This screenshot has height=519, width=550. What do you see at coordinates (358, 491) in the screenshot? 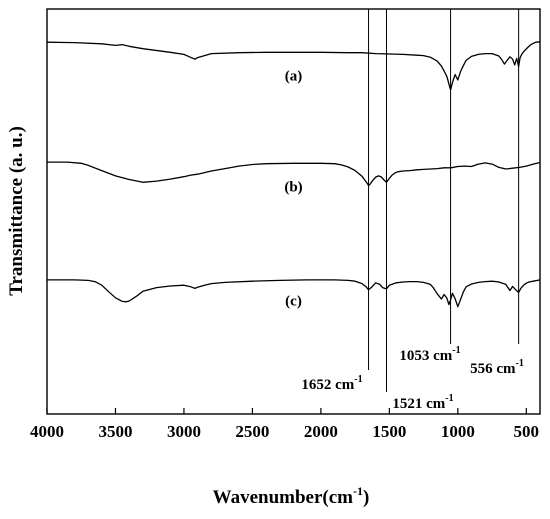
I see `x-axis-title-sup: -1` at bounding box center [358, 491].